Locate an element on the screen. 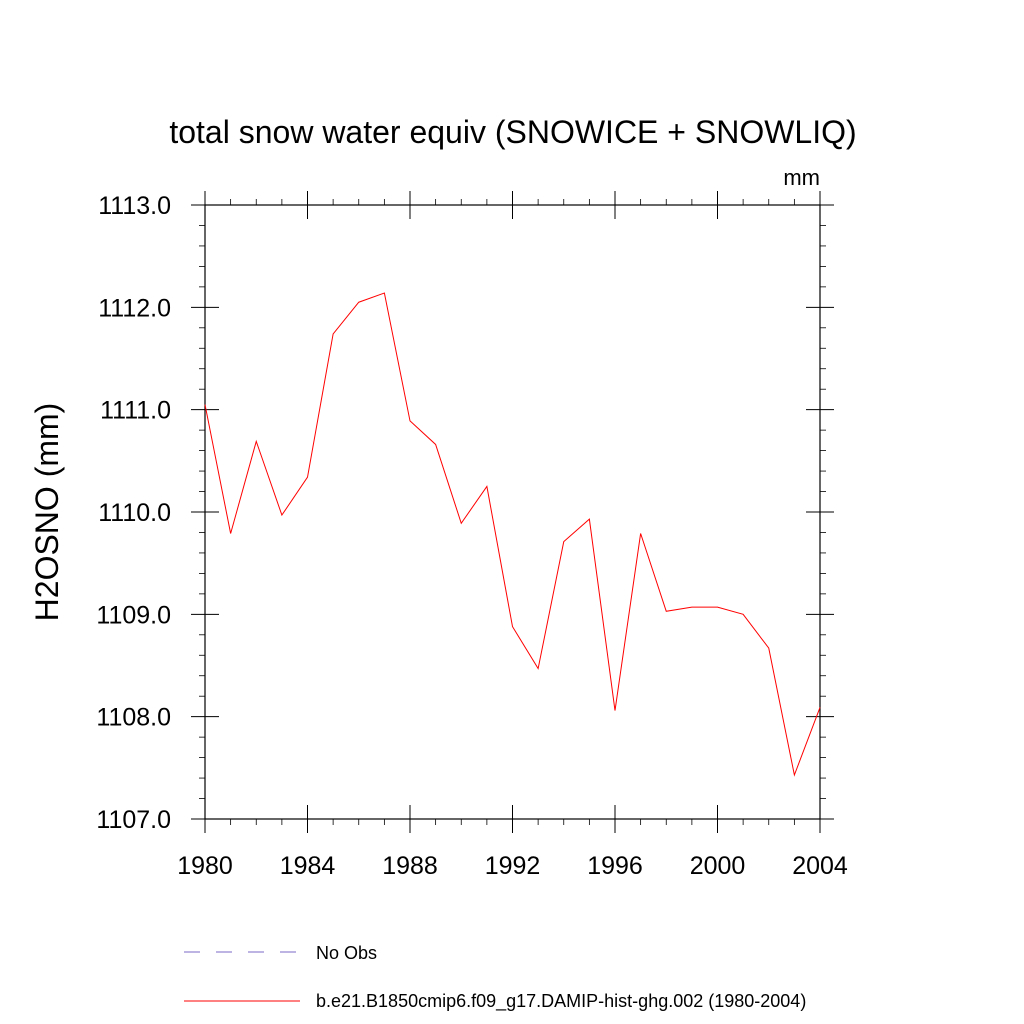  x-tick-labels: 1980 1984 1988 1992 1996 2000 2004 is located at coordinates (512, 866).